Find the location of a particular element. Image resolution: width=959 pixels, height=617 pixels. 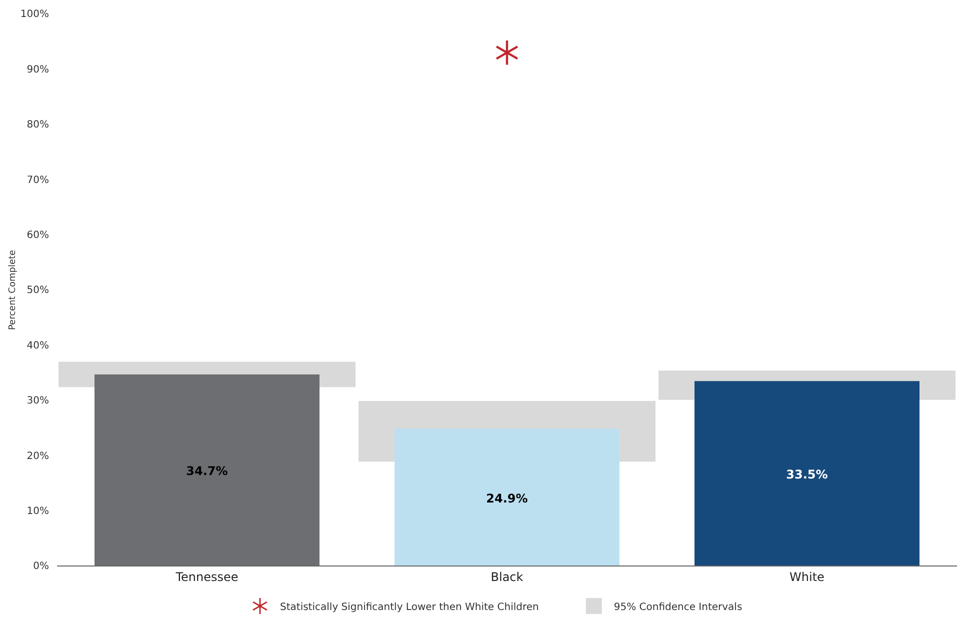

y-tick-label: 80% is located at coordinates (37, 125).